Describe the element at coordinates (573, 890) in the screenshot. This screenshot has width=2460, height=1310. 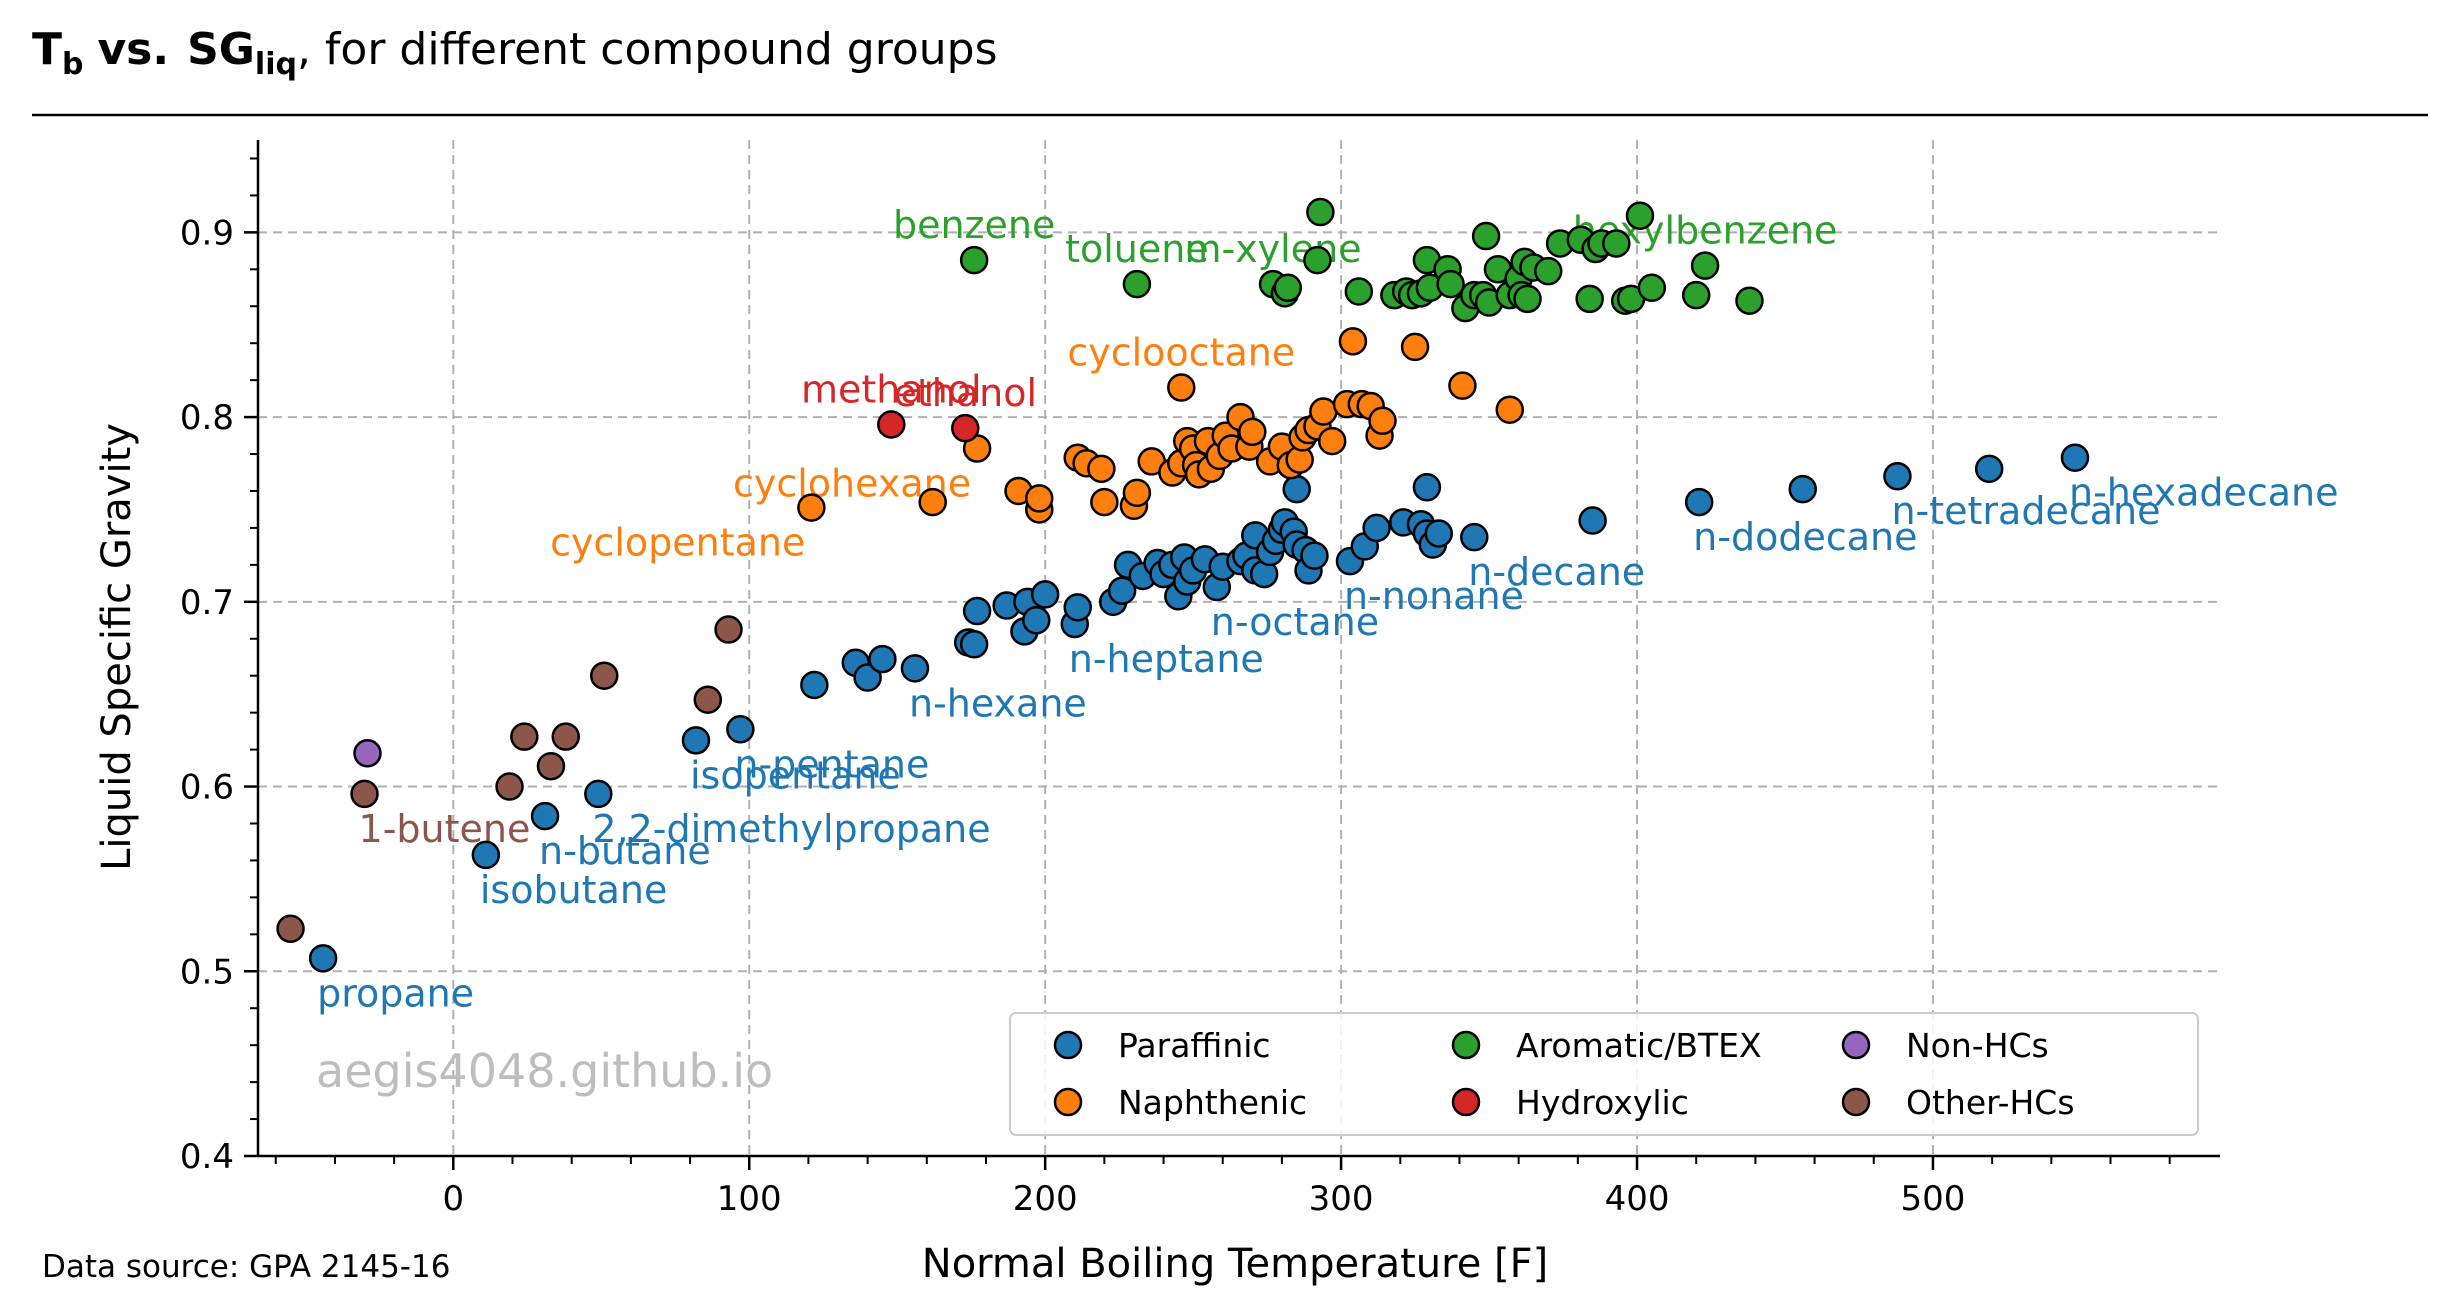
I see `annotation-label: isobutane` at that location.